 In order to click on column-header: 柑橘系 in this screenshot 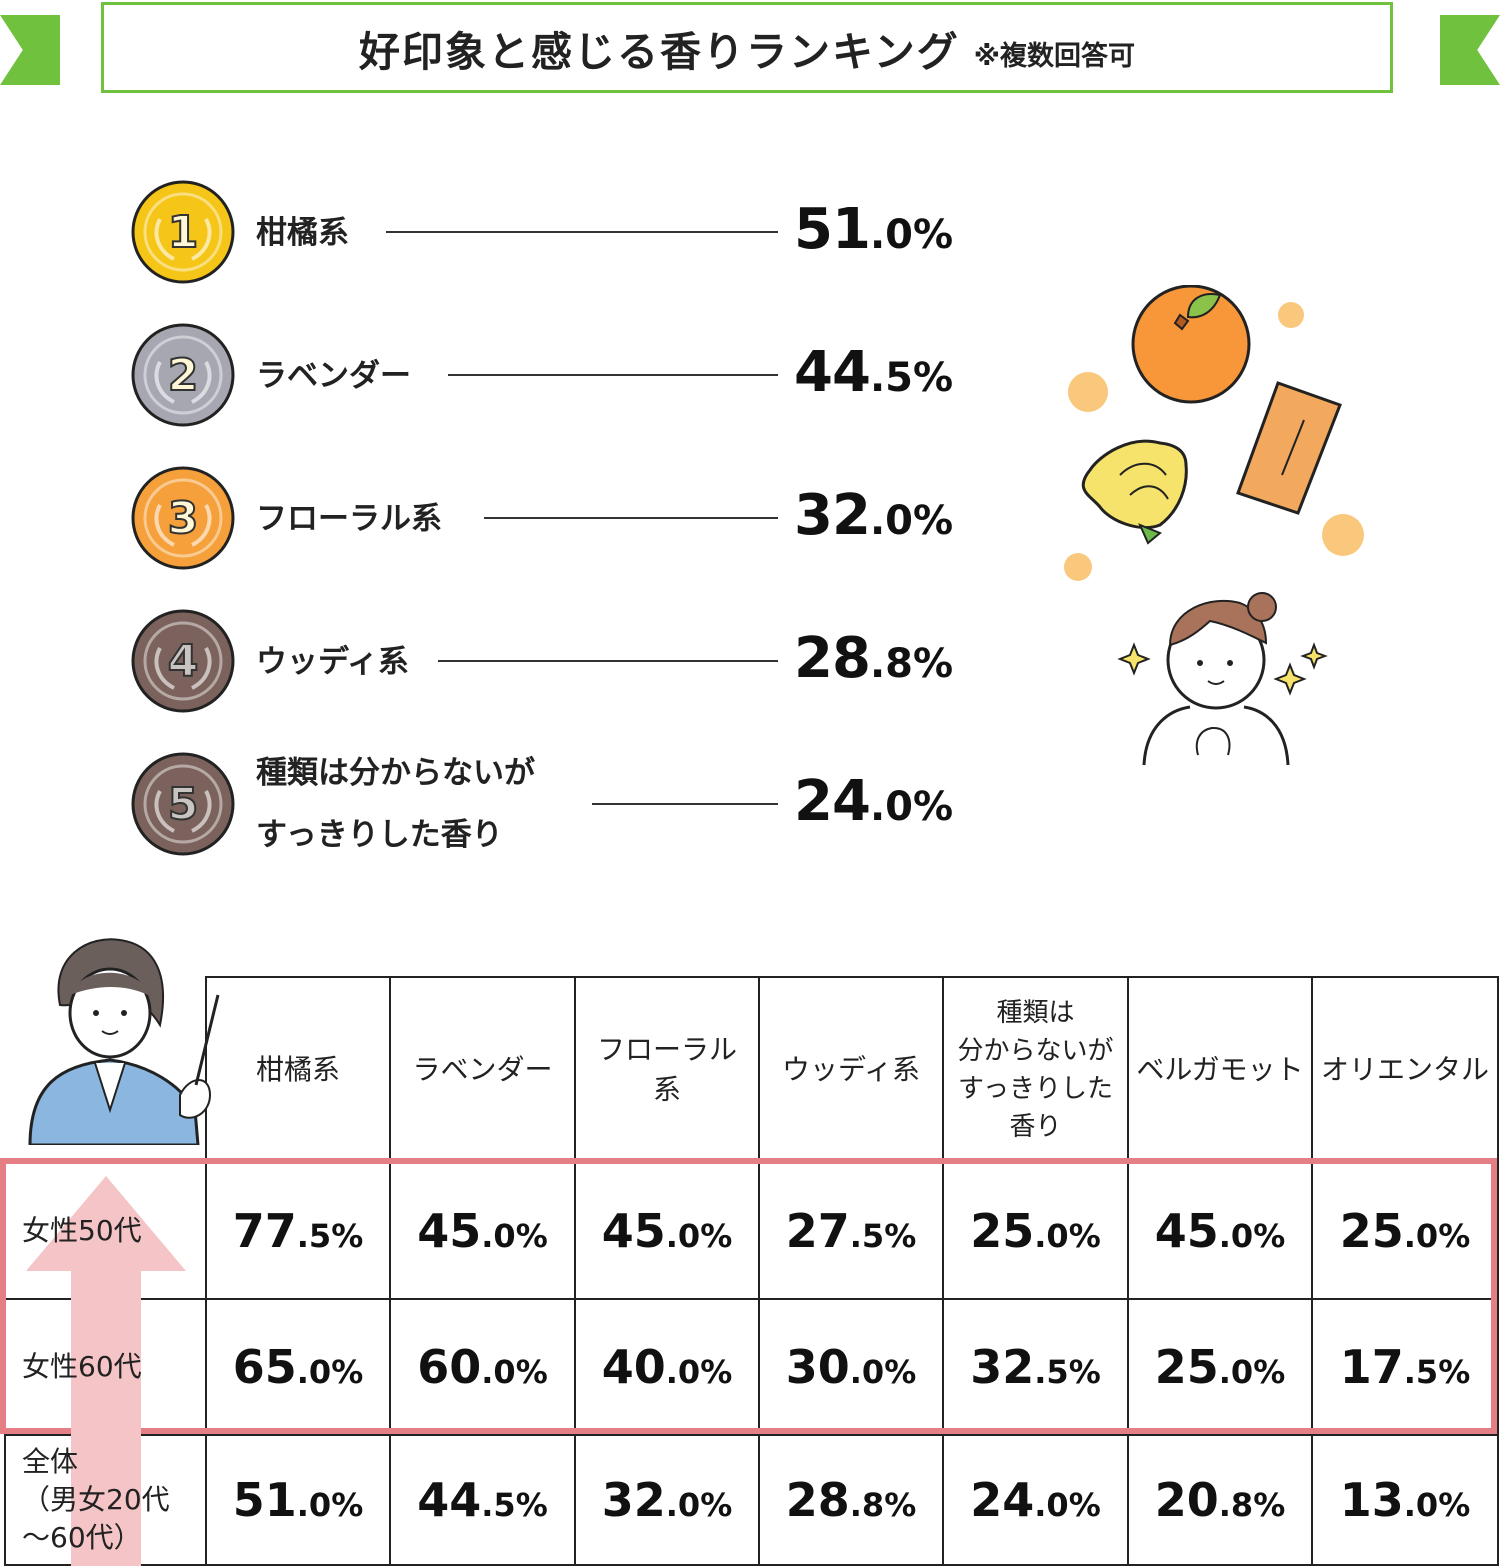, I will do `click(298, 1070)`.